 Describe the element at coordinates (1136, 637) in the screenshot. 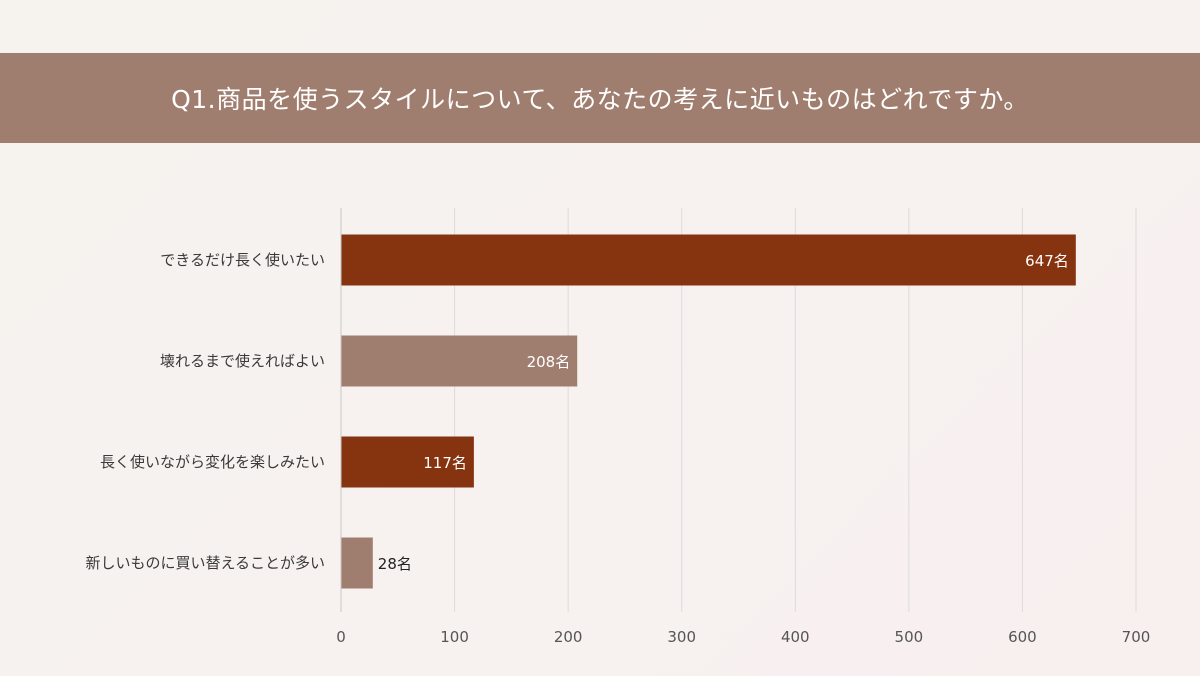

I see `x-tick-label: 700` at that location.